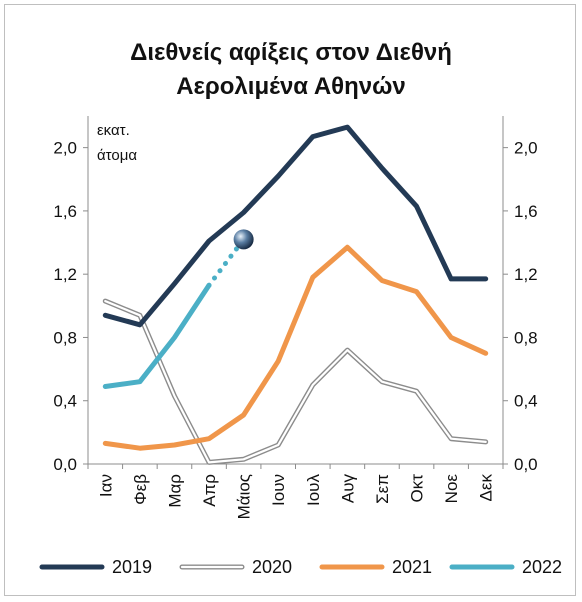 This screenshot has width=582, height=602. What do you see at coordinates (117, 155) in the screenshot?
I see `unit-label-line-2: άτομα` at bounding box center [117, 155].